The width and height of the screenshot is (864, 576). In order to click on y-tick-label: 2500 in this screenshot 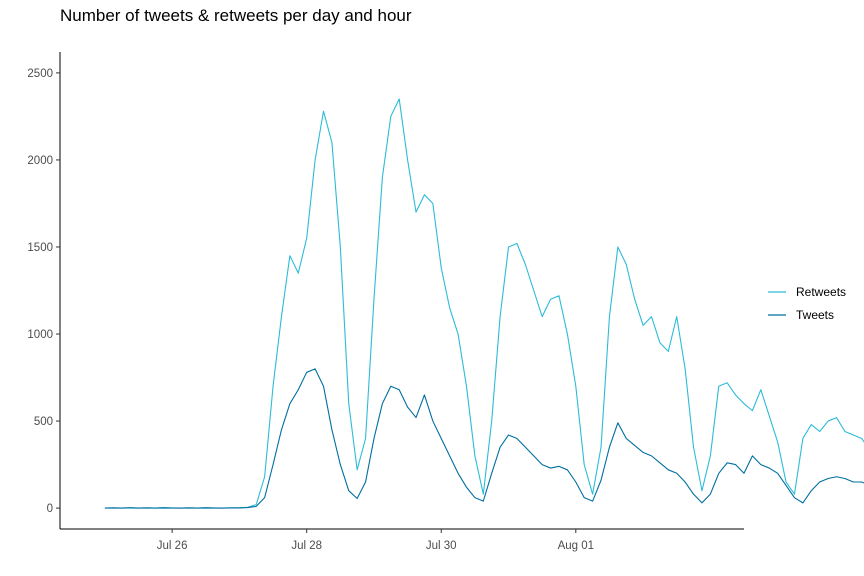, I will do `click(40, 74)`.